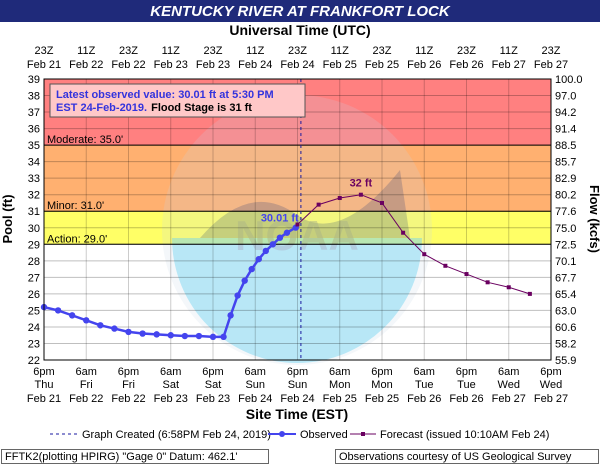 The height and width of the screenshot is (465, 600). Describe the element at coordinates (201, 108) in the screenshot. I see `info-line-2-flood-stage: Flood Stage is 31 ft` at that location.